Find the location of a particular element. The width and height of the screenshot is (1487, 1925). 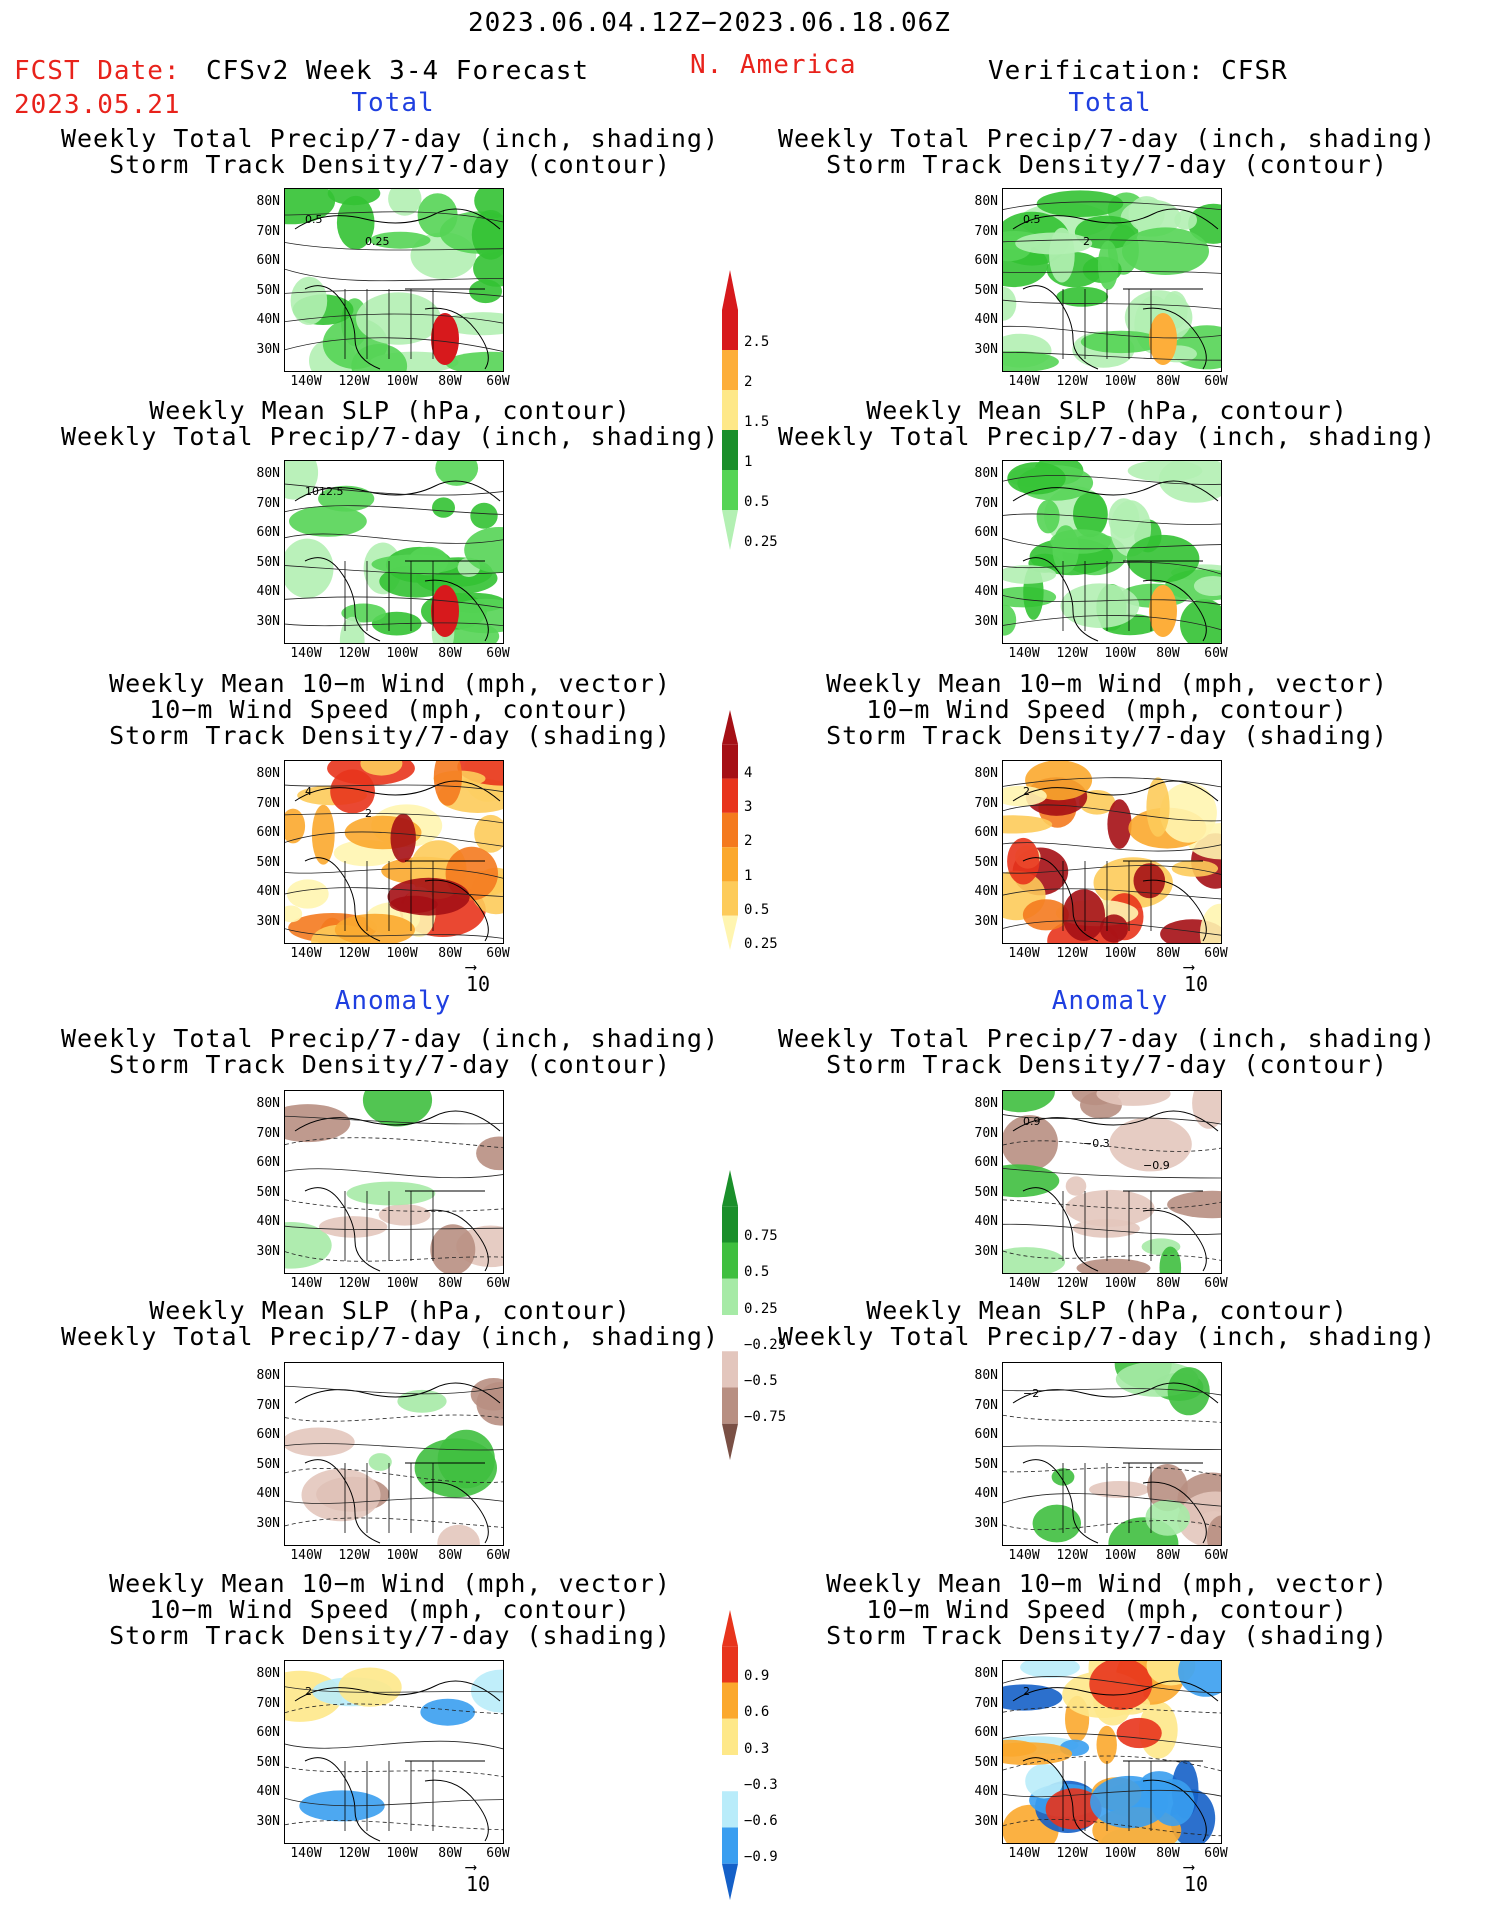

vector-ref-value: 10 is located at coordinates (1196, 1884).